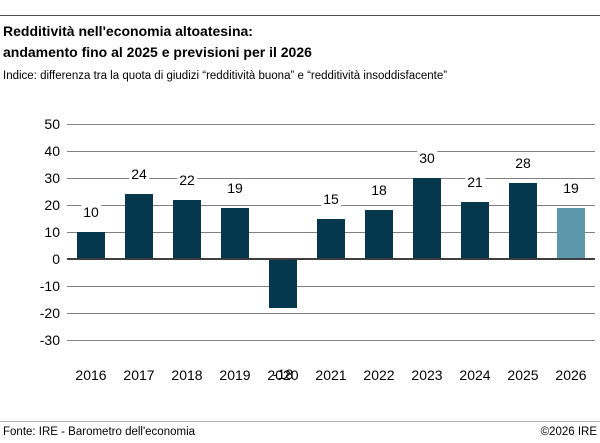  Describe the element at coordinates (571, 375) in the screenshot. I see `x-axis-label-2026: 2026` at that location.